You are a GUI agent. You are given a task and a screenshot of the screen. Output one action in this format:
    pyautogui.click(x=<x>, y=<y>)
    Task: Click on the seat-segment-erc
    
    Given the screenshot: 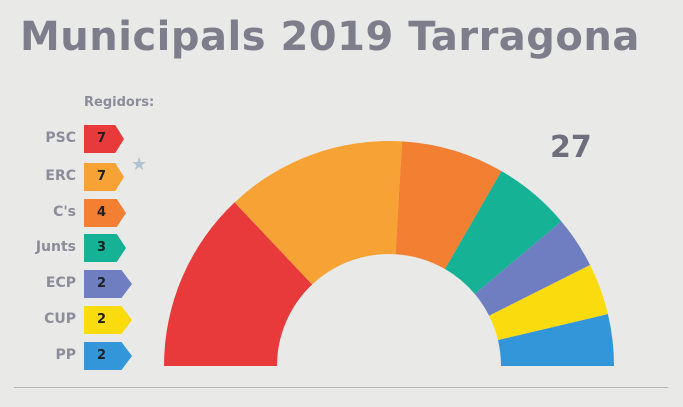 What is the action you would take?
    pyautogui.click(x=318, y=213)
    